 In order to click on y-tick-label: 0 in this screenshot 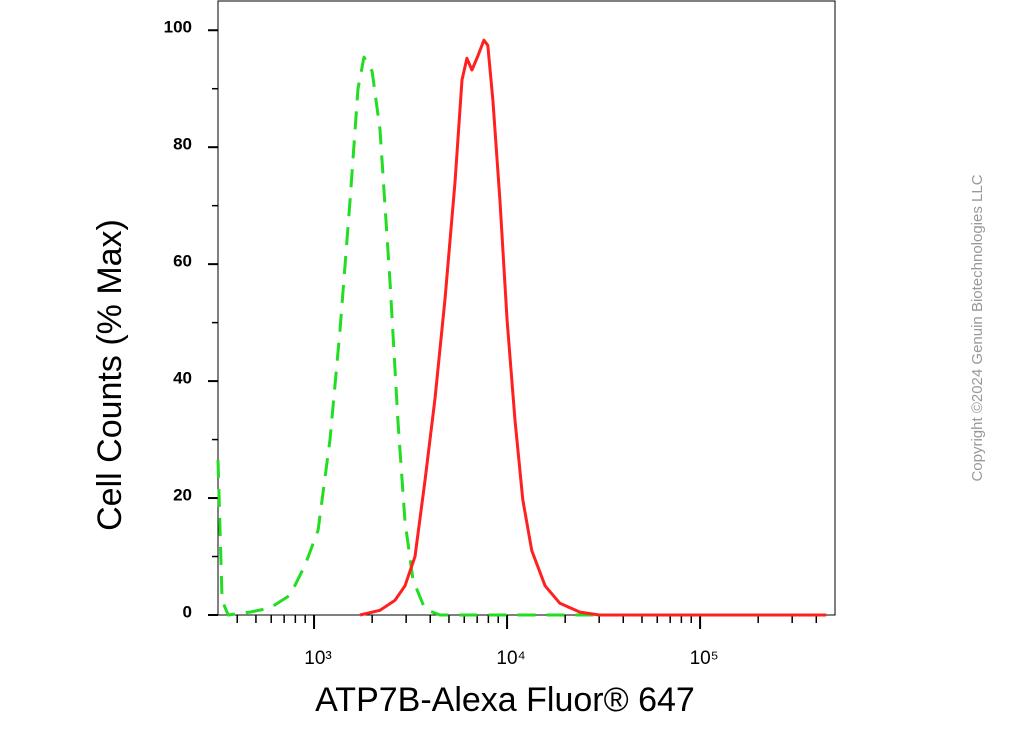, I will do `click(187, 611)`.